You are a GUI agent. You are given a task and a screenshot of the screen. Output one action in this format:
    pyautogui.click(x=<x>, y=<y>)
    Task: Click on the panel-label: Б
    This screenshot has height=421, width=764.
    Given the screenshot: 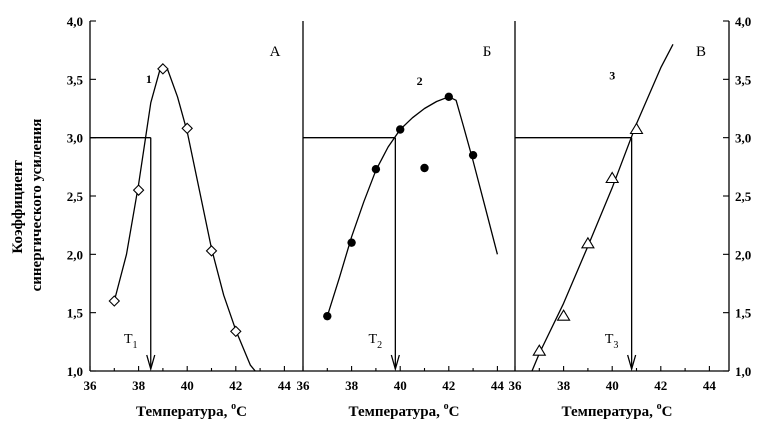 What is the action you would take?
    pyautogui.click(x=487, y=52)
    